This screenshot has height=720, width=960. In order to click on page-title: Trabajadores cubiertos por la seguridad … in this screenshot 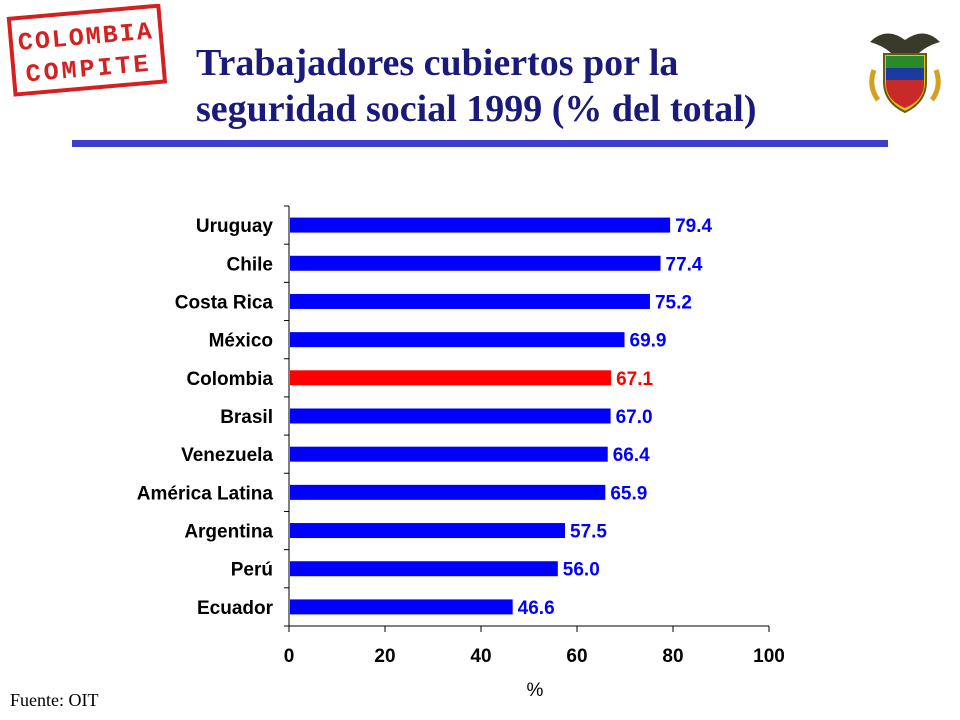, I will do `click(526, 86)`.